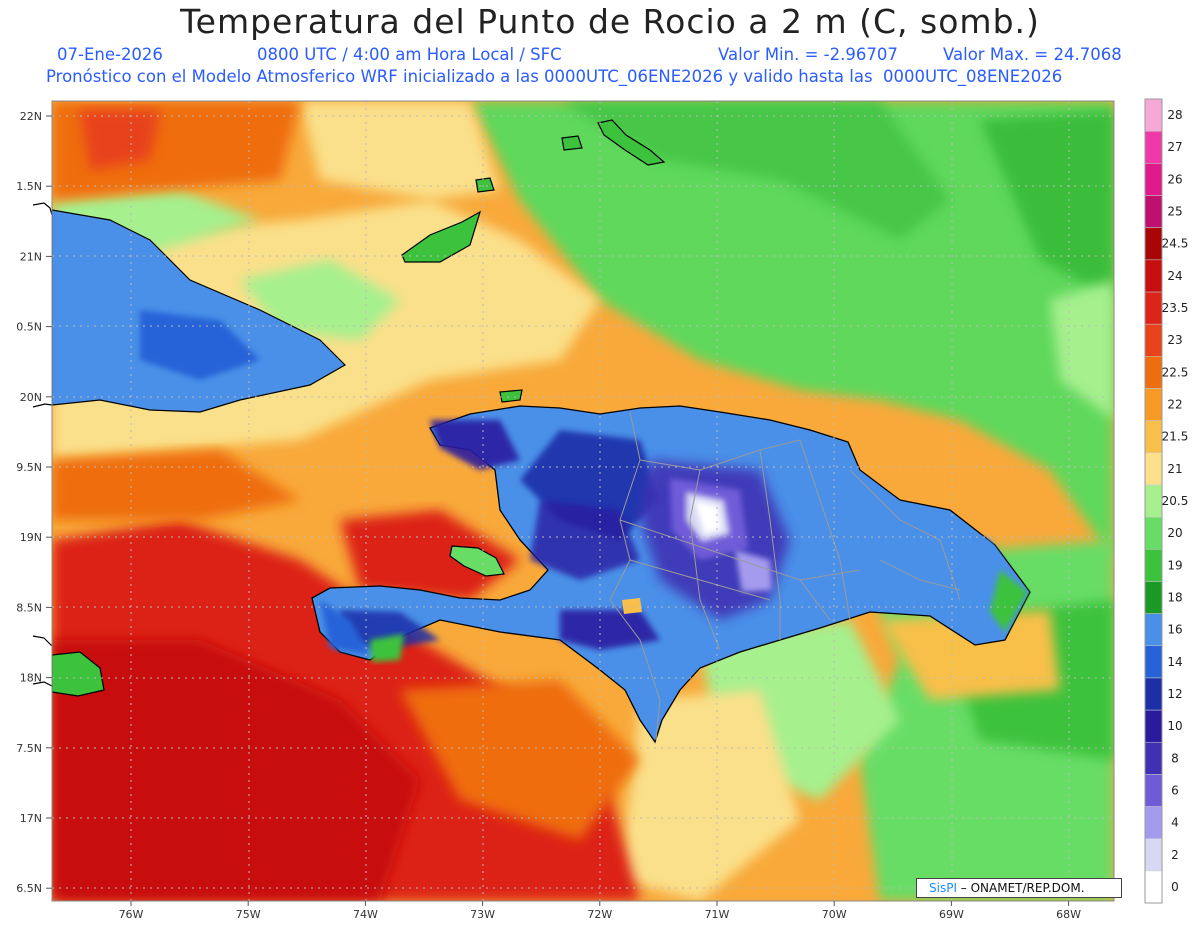 This screenshot has width=1200, height=927. What do you see at coordinates (1175, 308) in the screenshot?
I see `colorbar-label: 23.5` at bounding box center [1175, 308].